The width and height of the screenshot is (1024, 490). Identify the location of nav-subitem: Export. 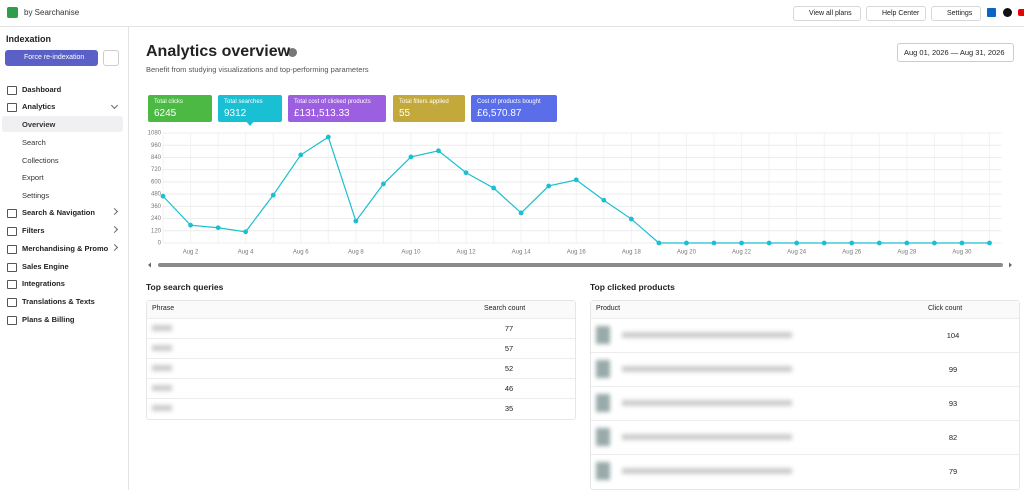
(33, 178).